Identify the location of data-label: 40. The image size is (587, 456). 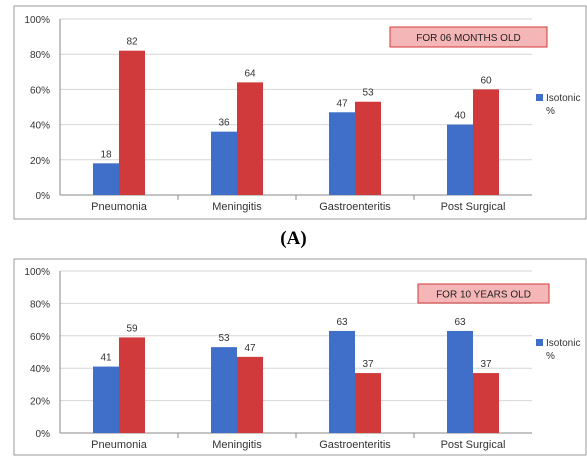
(460, 116).